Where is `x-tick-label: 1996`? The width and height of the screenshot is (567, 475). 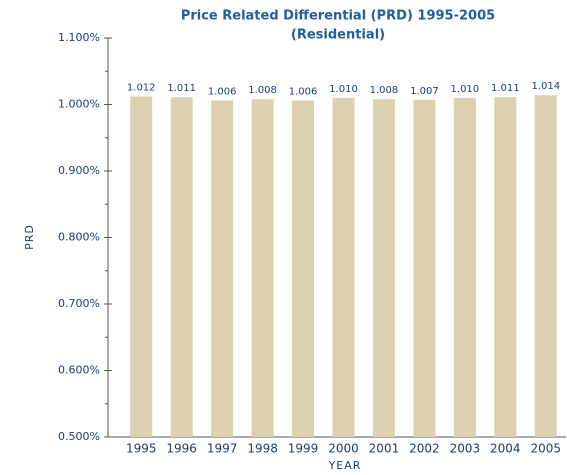 x-tick-label: 1996 is located at coordinates (181, 449).